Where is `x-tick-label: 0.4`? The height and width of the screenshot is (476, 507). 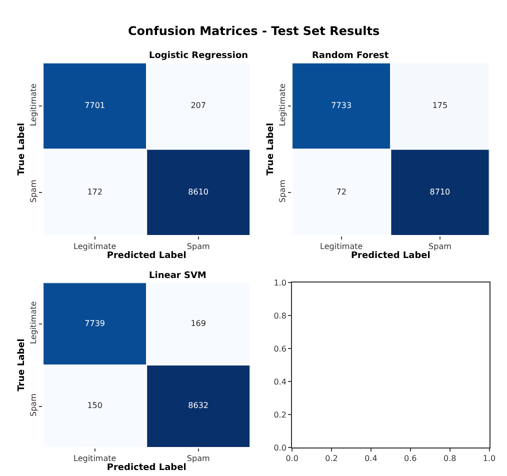 x-tick-label: 0.4 is located at coordinates (371, 459).